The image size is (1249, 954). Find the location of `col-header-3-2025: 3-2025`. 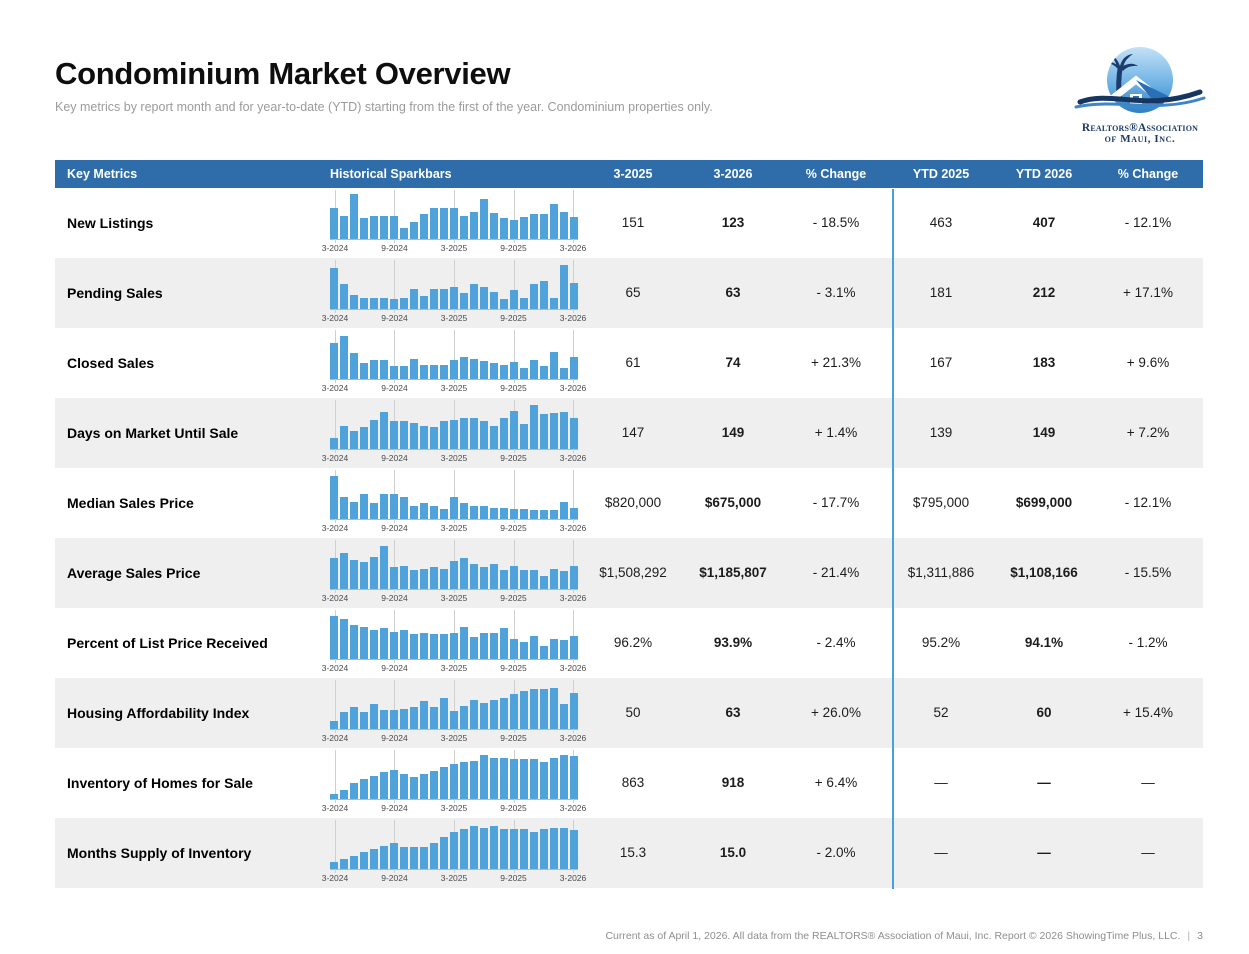

col-header-3-2025: 3-2025 is located at coordinates (633, 174).